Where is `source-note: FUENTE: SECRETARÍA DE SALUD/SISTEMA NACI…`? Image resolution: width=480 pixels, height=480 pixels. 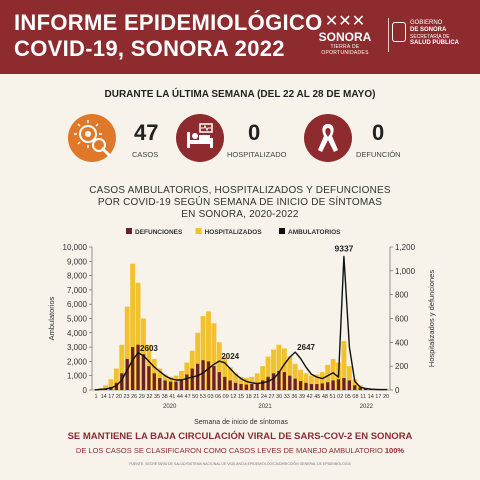 source-note: FUENTE: SECRETARÍA DE SALUD/SISTEMA NACI… is located at coordinates (240, 464).